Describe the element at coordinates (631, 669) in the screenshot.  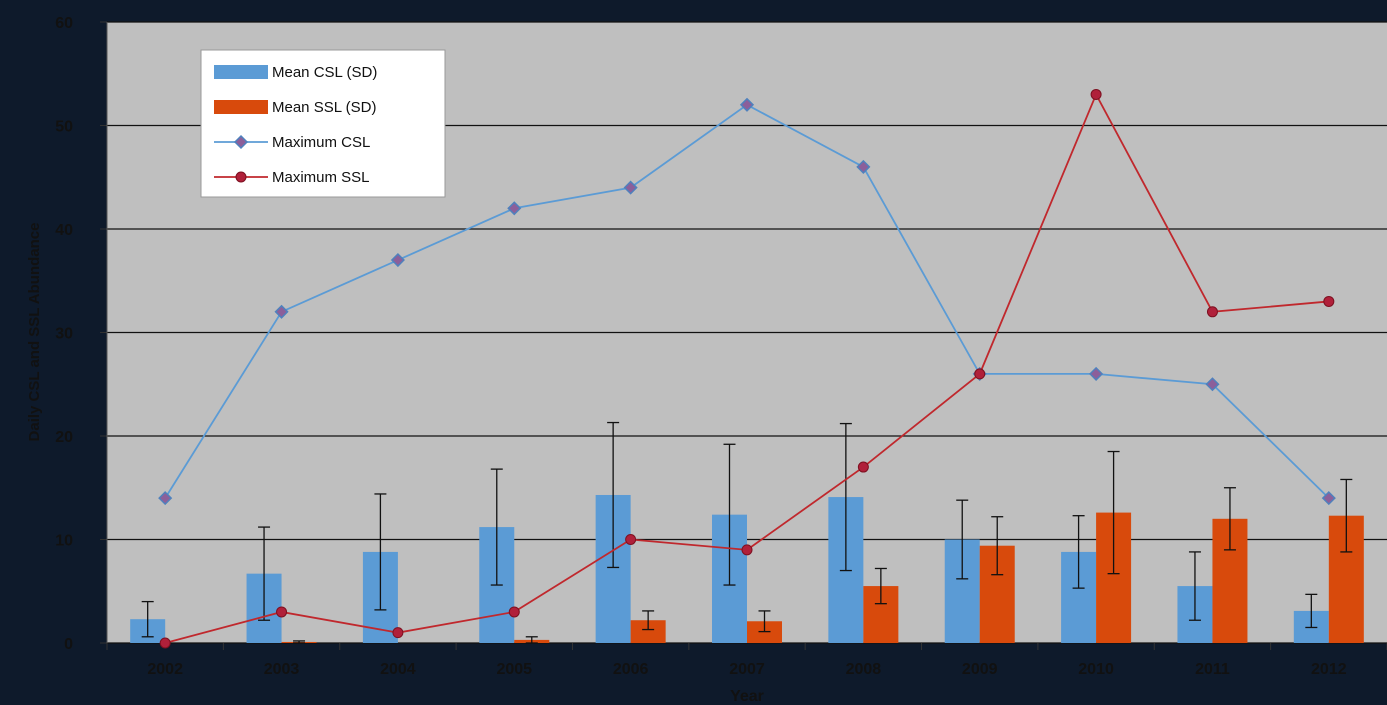
I see `x-tick-label: 2006` at that location.